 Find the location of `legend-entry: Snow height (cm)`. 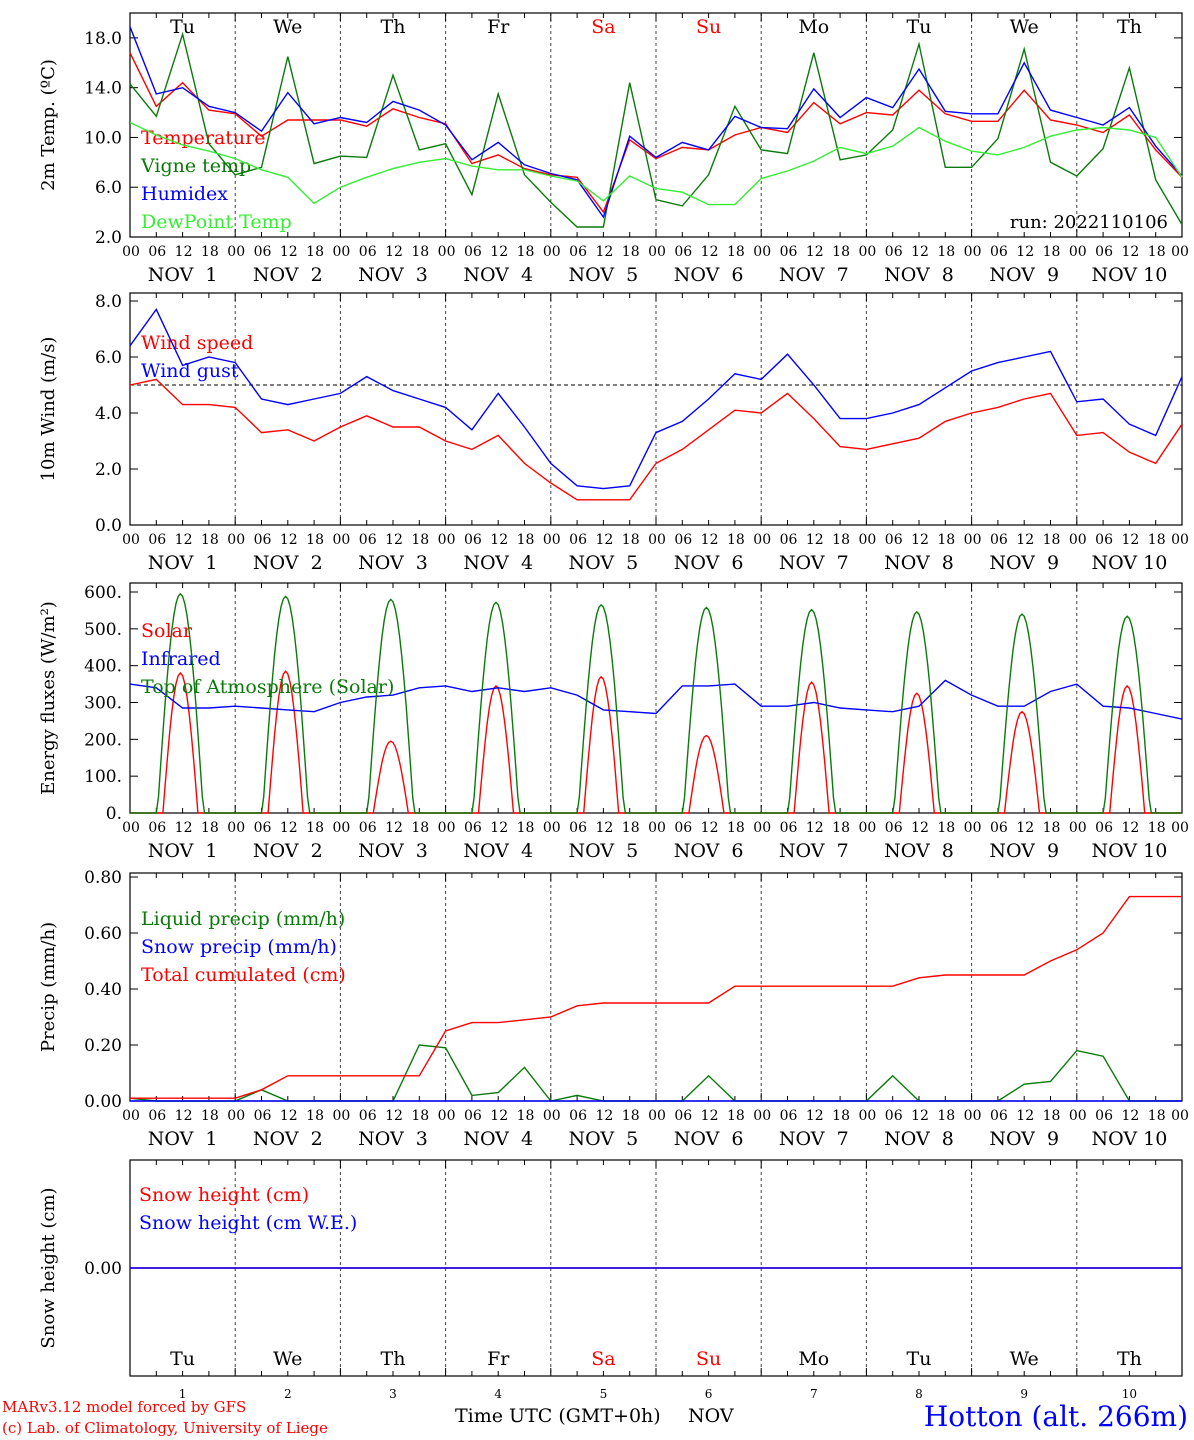

legend-entry: Snow height (cm) is located at coordinates (224, 1195).